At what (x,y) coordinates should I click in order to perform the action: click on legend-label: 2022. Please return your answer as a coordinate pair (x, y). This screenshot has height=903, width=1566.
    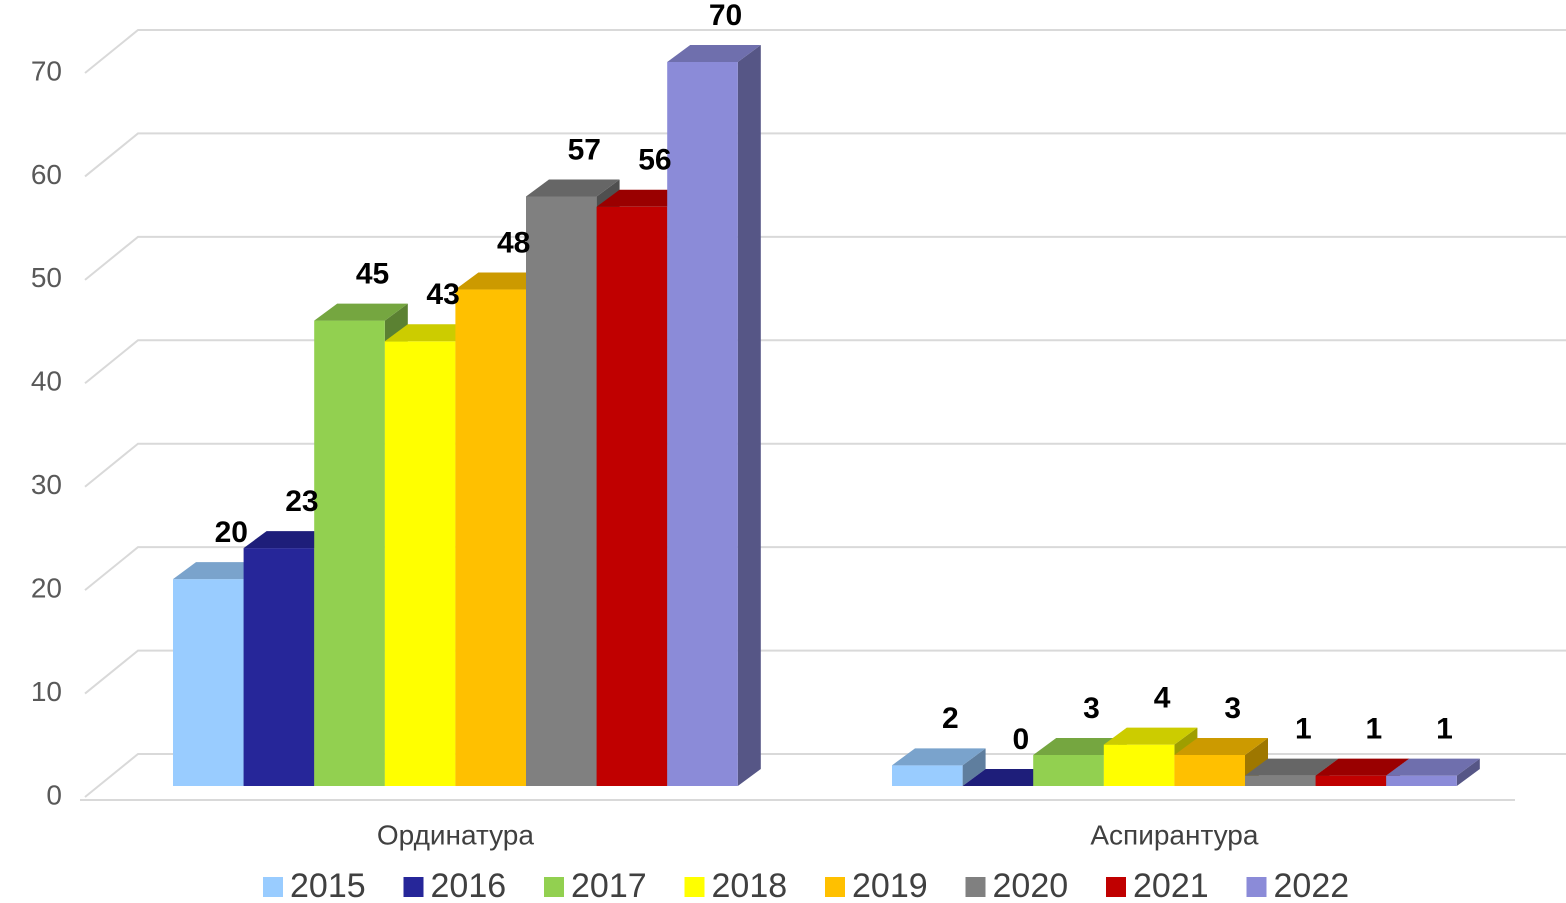
    Looking at the image, I should click on (1312, 885).